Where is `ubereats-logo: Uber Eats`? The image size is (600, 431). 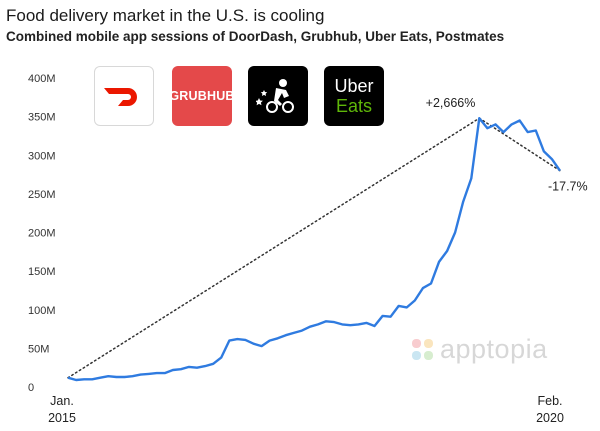 ubereats-logo: Uber Eats is located at coordinates (354, 96).